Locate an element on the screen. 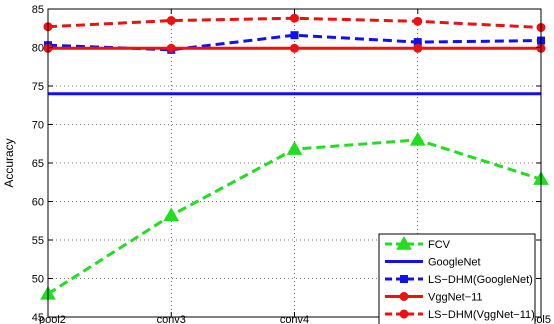  legend-label: VggNet−11 is located at coordinates (455, 298).